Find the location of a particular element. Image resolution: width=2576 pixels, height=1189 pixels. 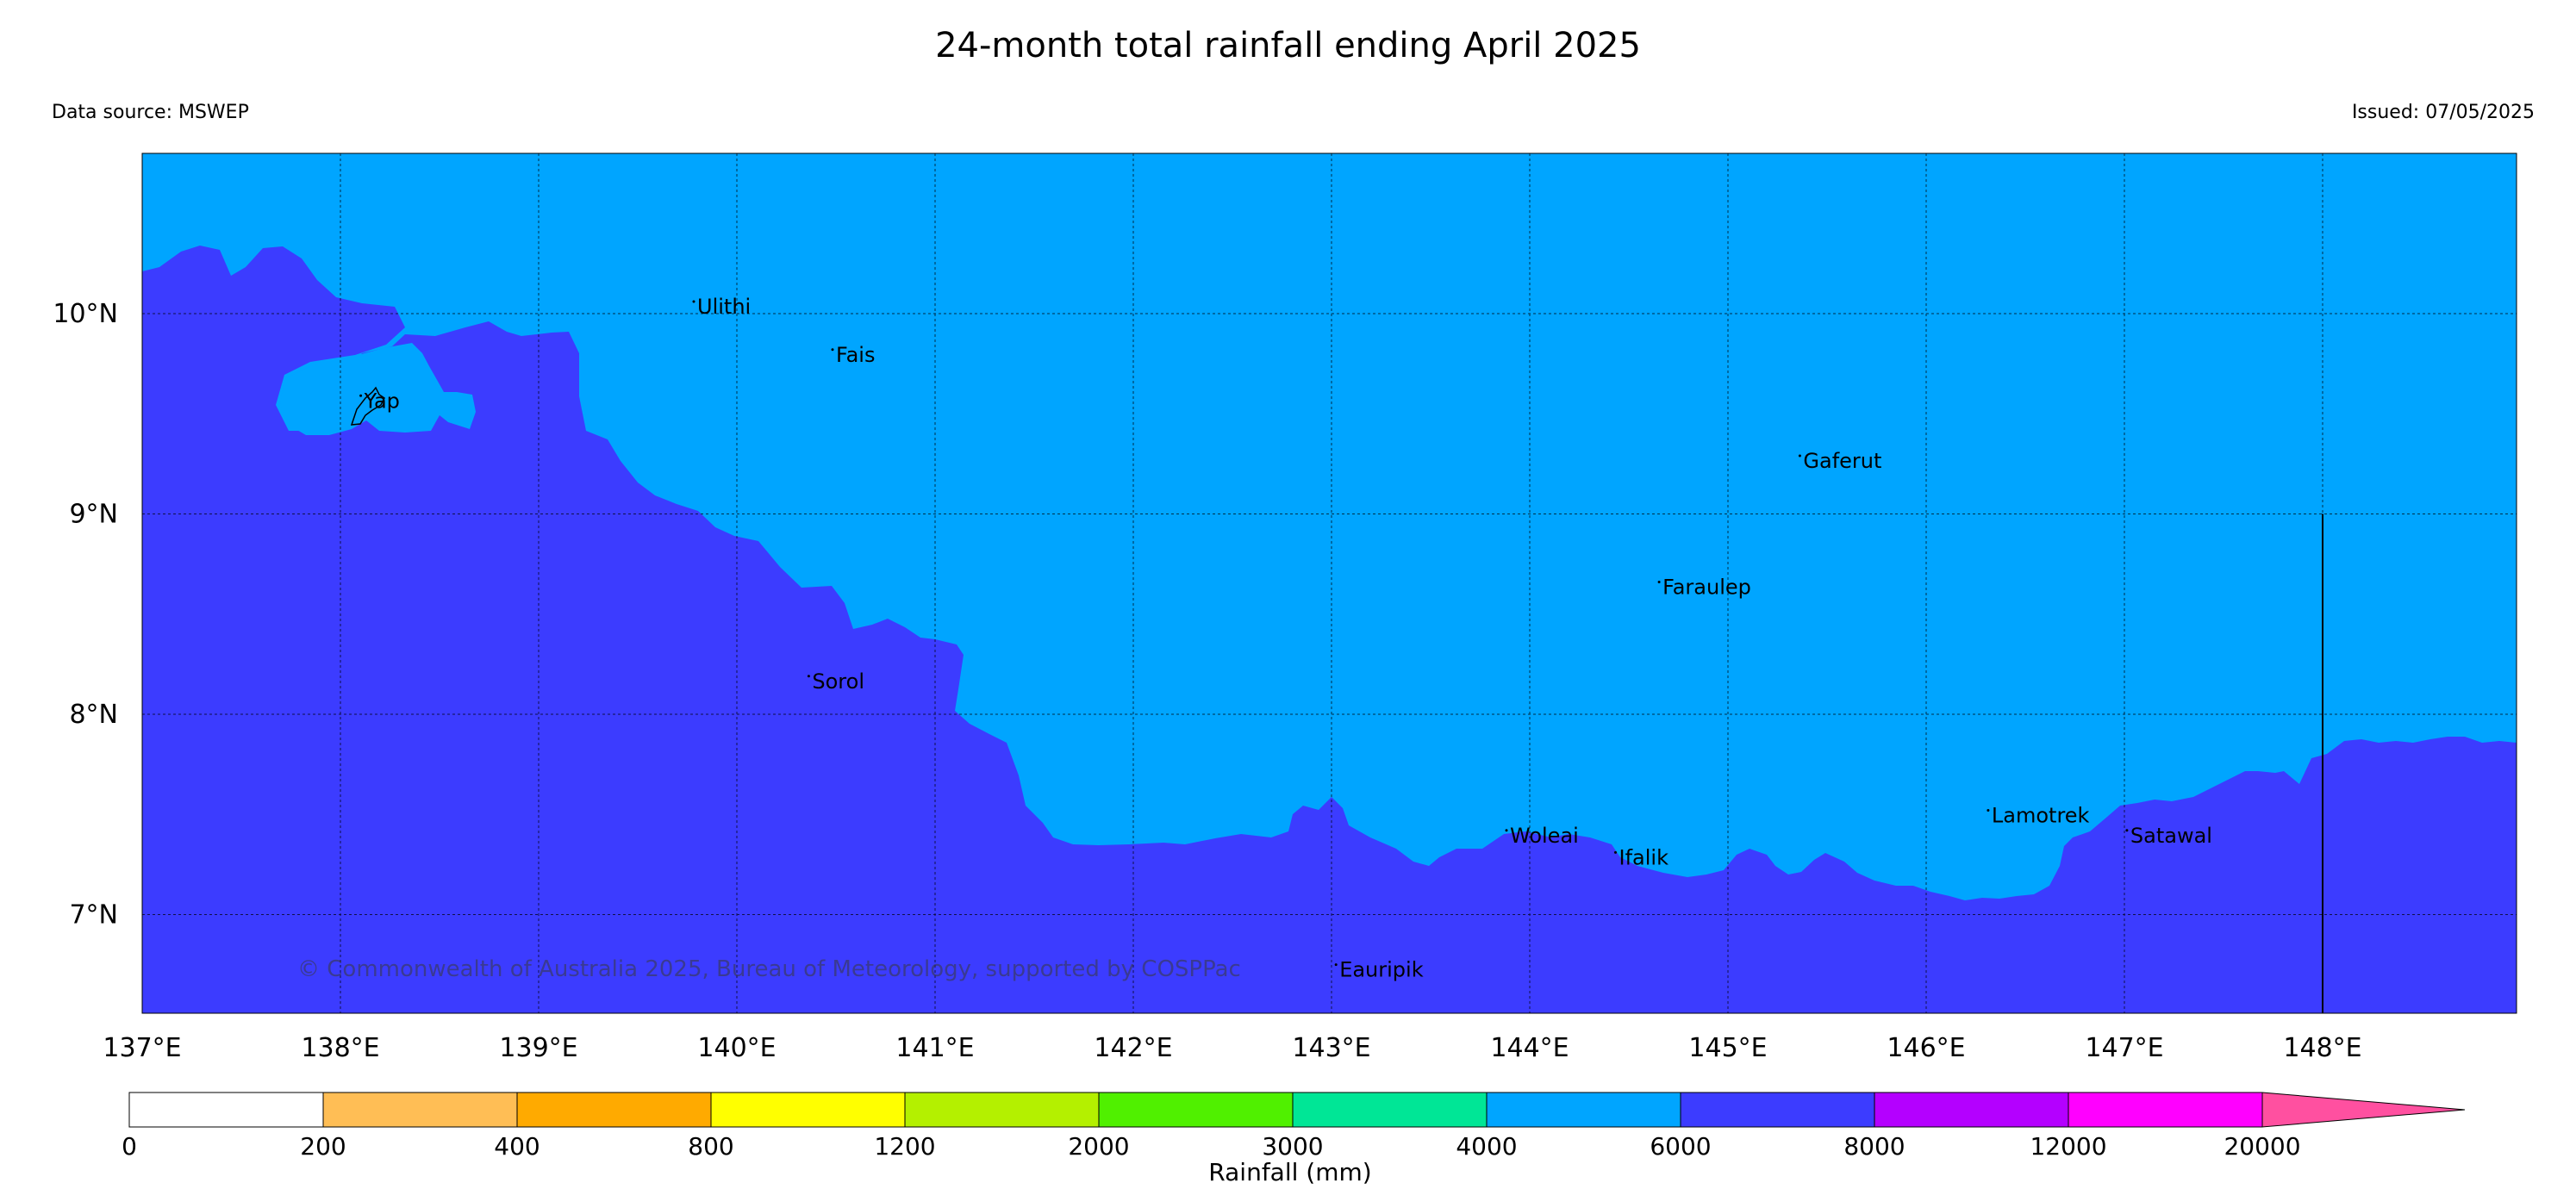

place-marker-woleai is located at coordinates (1506, 830).